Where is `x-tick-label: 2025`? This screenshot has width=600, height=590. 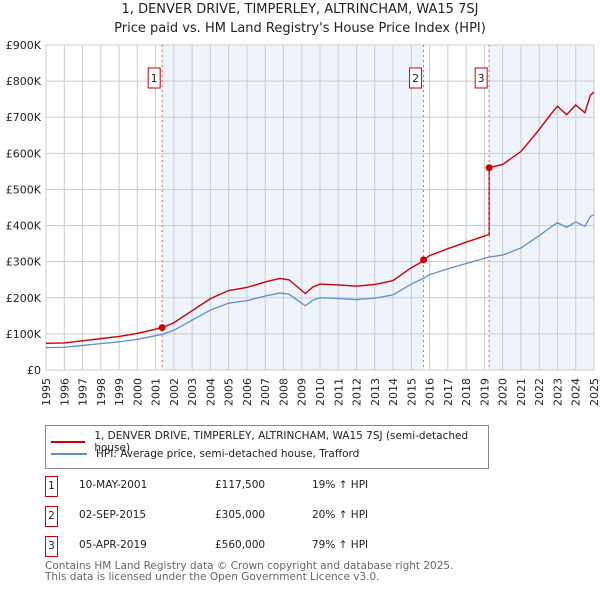
x-tick-label: 2025 is located at coordinates (594, 392).